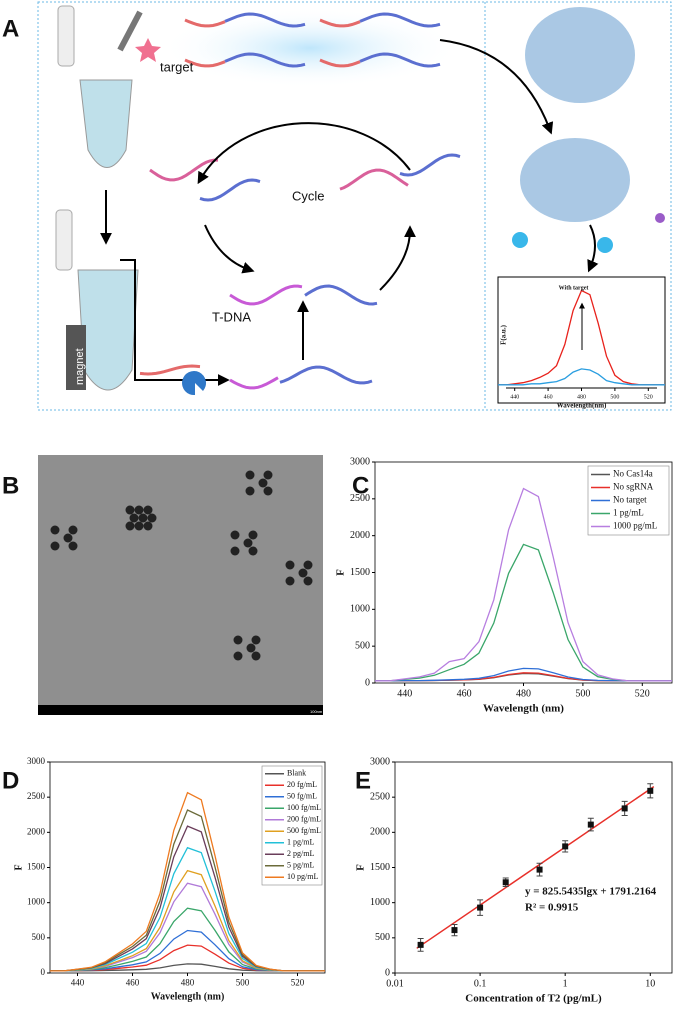 The height and width of the screenshot is (1020, 674). Describe the element at coordinates (316, 711) in the screenshot. I see `scale-bar-label: 100nm` at that location.